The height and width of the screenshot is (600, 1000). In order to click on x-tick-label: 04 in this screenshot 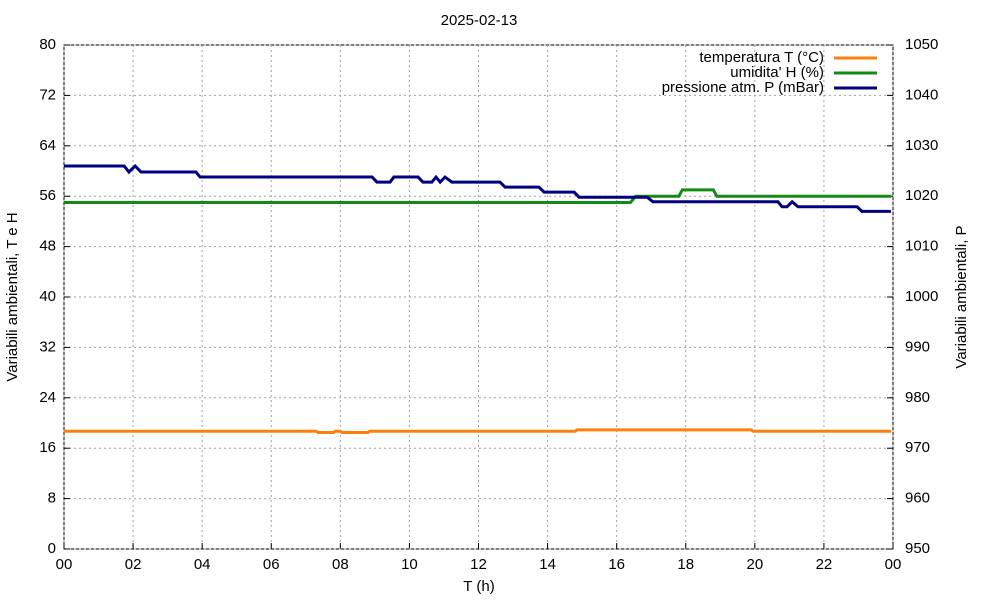, I will do `click(202, 564)`.